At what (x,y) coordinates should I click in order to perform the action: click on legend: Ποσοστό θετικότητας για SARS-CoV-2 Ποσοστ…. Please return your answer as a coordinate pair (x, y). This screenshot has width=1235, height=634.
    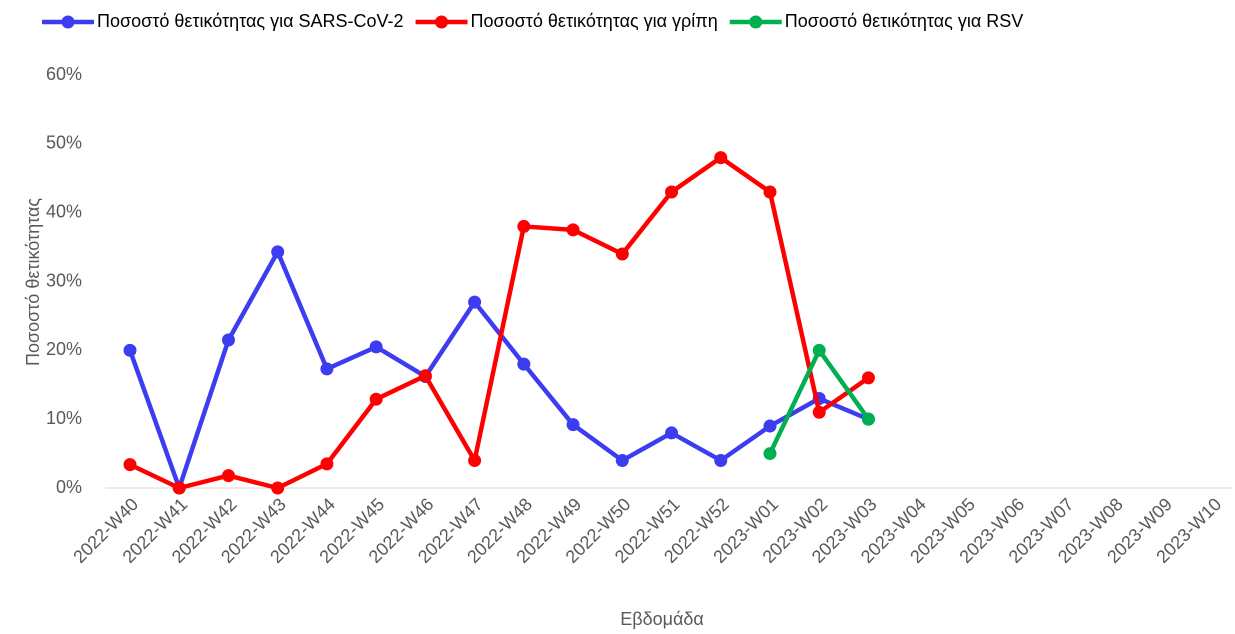
    Looking at the image, I should click on (532, 21).